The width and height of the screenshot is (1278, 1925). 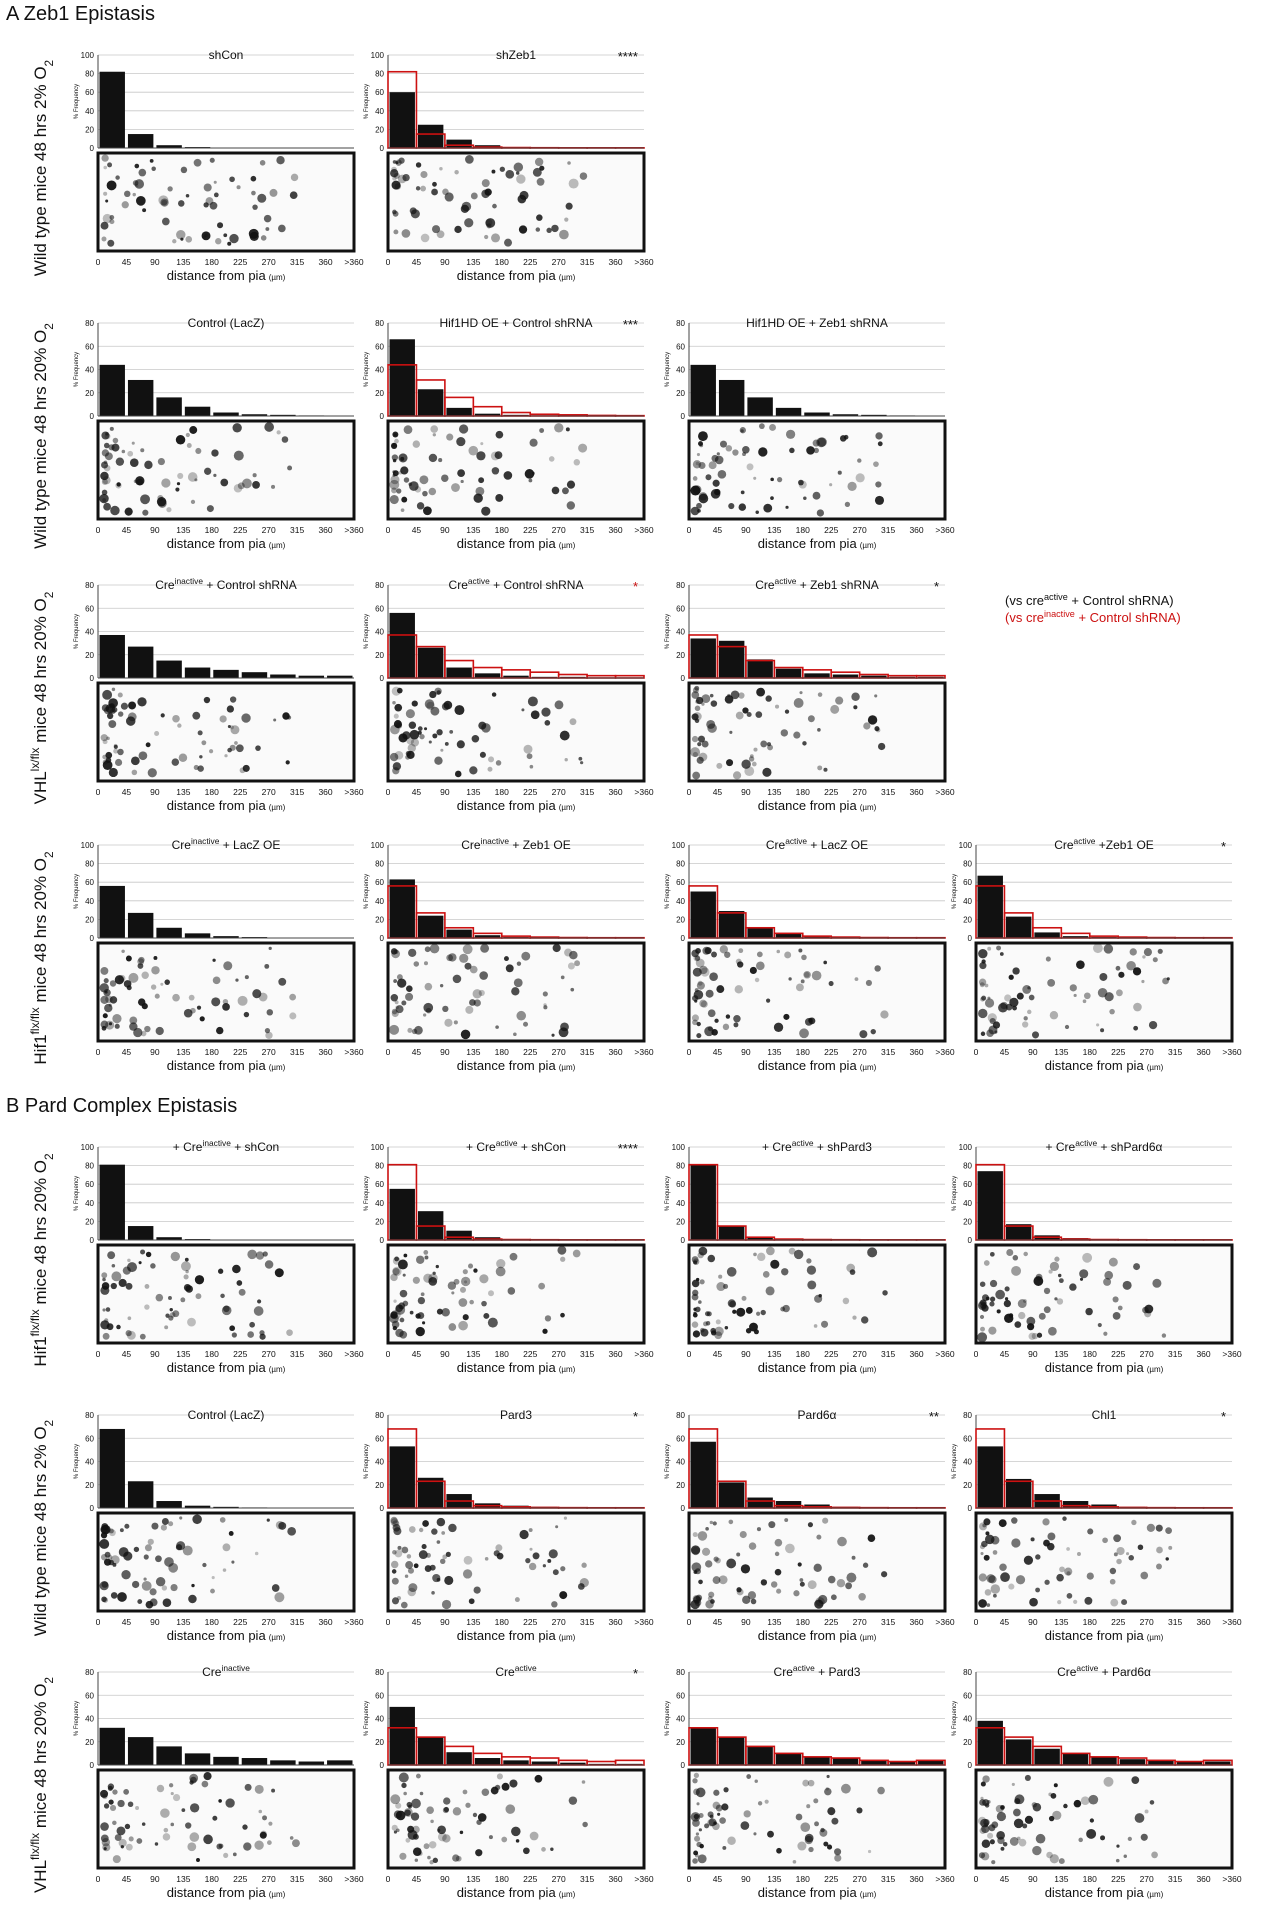 I want to click on text-part: + Cre, so click(x=481, y=1147).